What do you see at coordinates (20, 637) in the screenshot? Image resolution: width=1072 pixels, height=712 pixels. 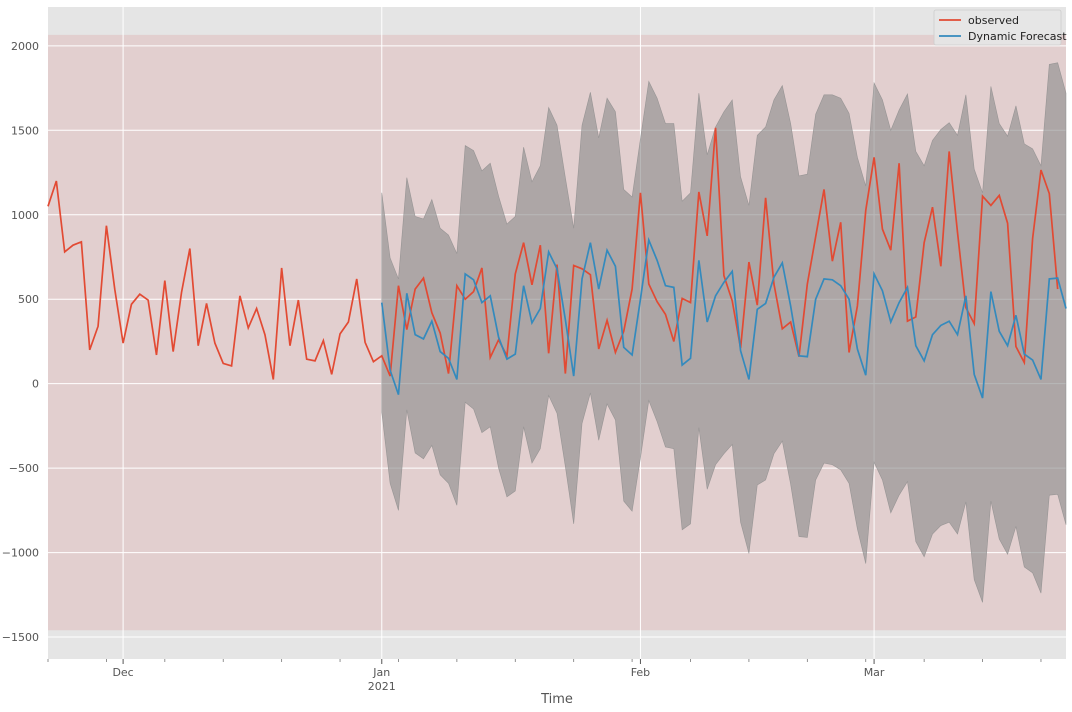 I see `y-tick-label: −1500` at bounding box center [20, 637].